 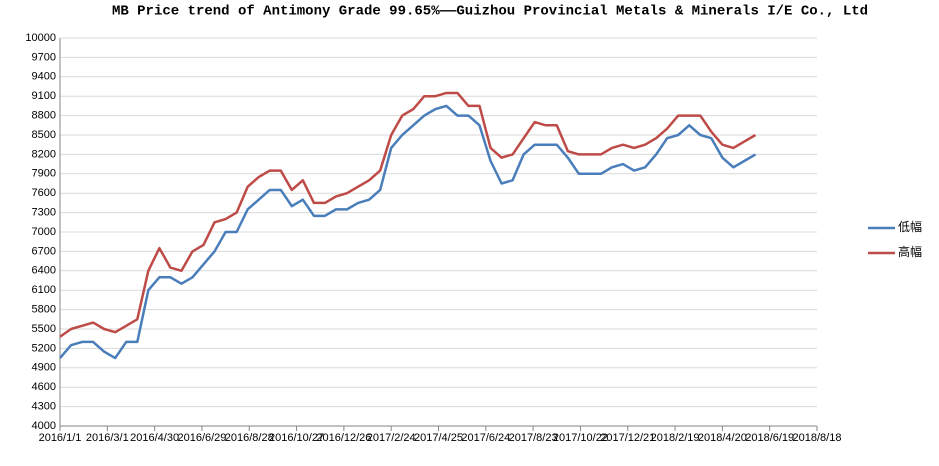 I want to click on x-tick-label: 2017/10/22, so click(x=580, y=438).